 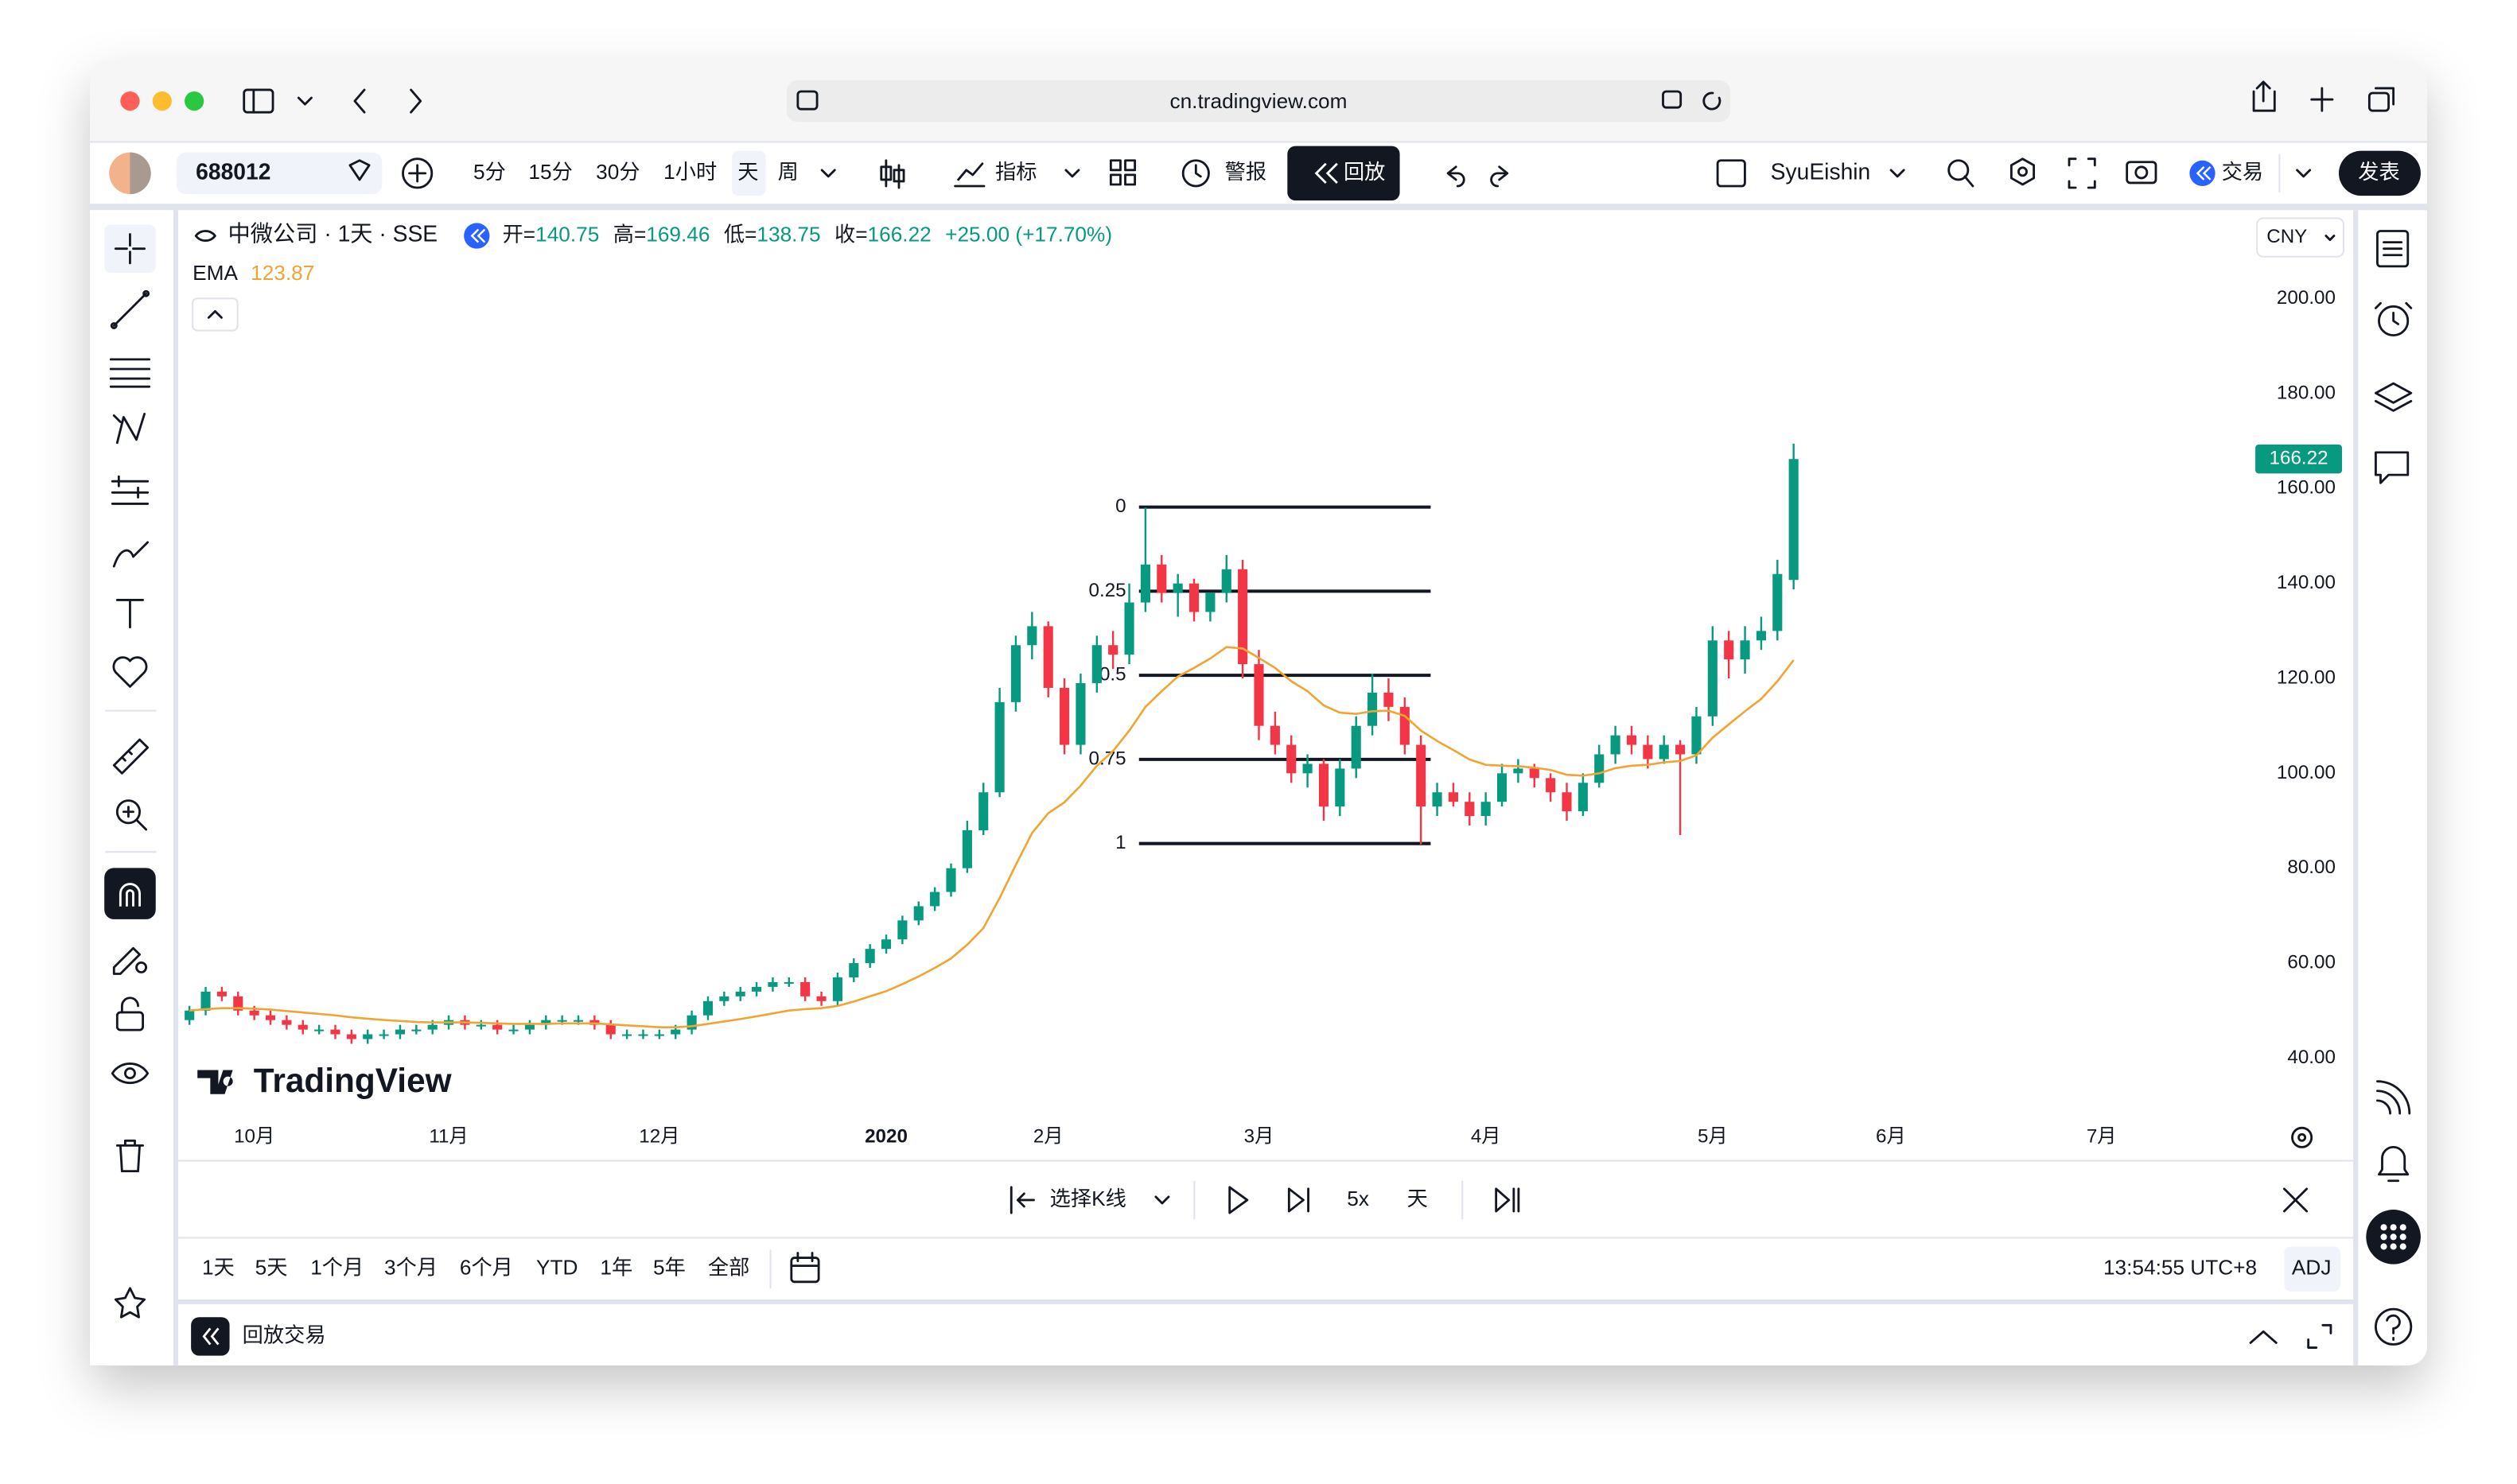 I want to click on step-forward, so click(x=1298, y=1200).